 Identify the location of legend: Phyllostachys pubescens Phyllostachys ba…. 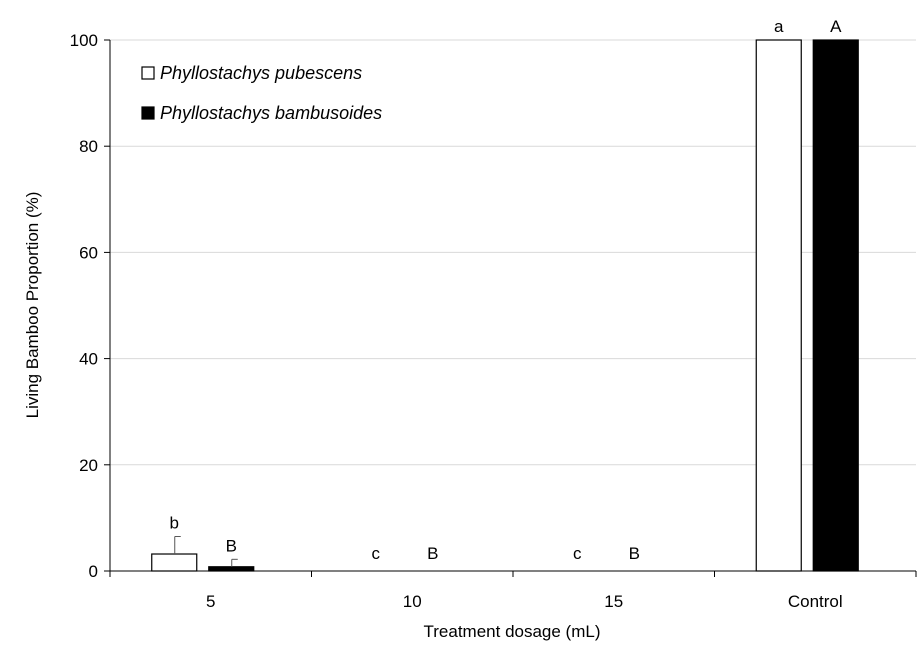
(261, 93).